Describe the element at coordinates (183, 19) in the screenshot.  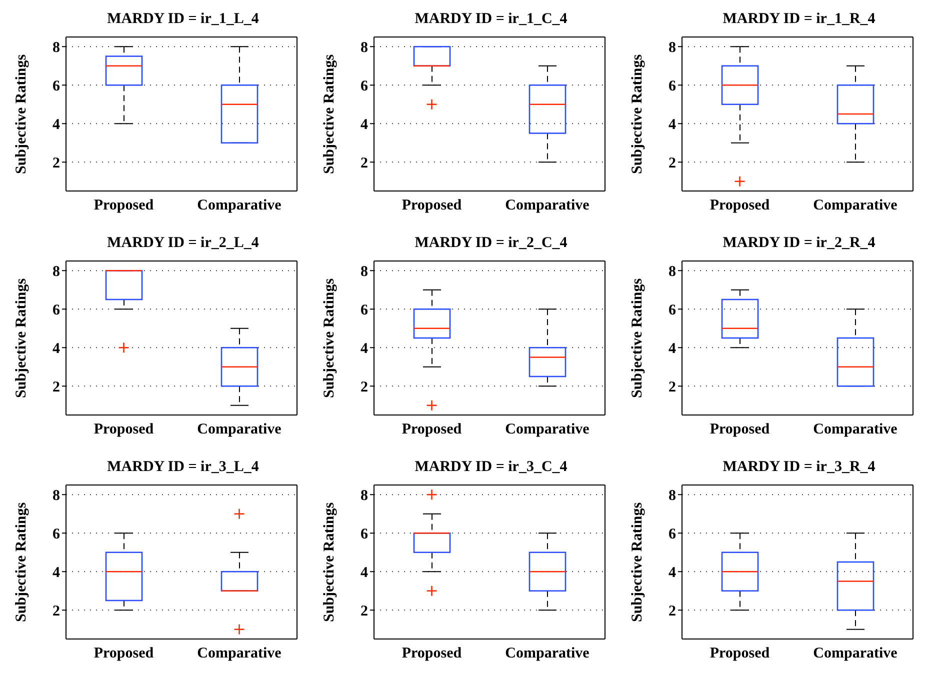
I see `chart-title: MARDY ID = ir_1_L_4` at that location.